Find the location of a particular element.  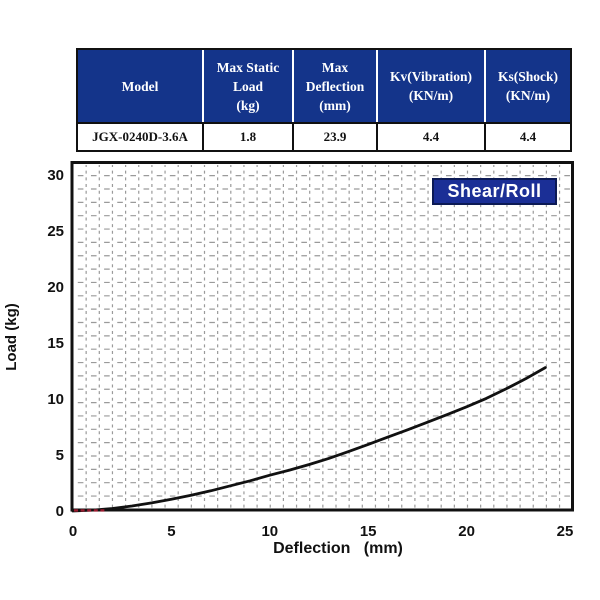

x-tick-label: 0 is located at coordinates (73, 531).